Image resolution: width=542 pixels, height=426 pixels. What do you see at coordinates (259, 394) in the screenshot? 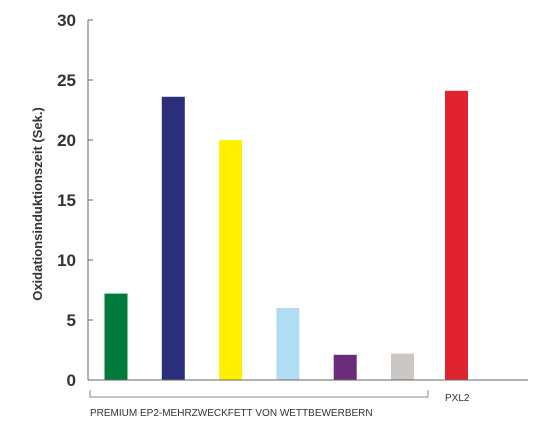
I see `group-bracket` at bounding box center [259, 394].